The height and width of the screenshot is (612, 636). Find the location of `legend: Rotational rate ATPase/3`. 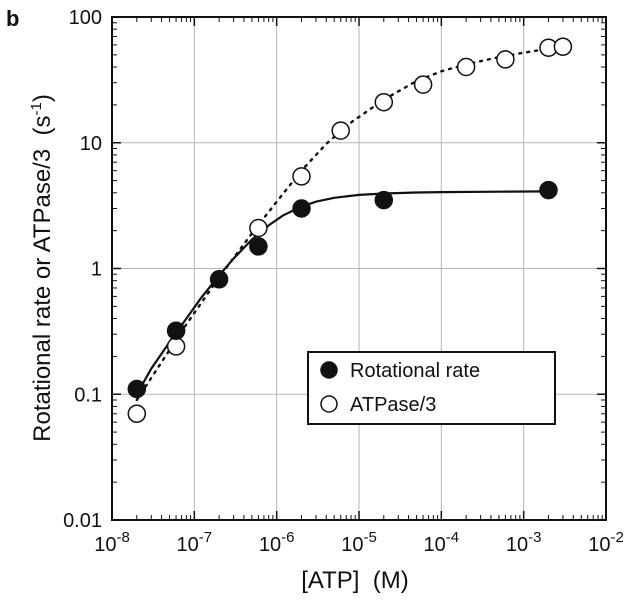

legend: Rotational rate ATPase/3 is located at coordinates (431, 388).